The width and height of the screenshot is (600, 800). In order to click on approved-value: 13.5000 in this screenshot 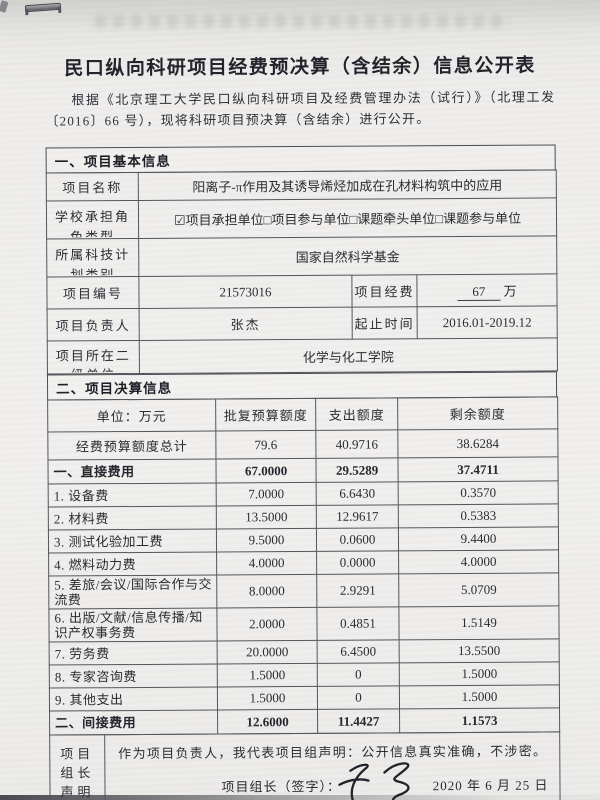, I will do `click(266, 517)`.